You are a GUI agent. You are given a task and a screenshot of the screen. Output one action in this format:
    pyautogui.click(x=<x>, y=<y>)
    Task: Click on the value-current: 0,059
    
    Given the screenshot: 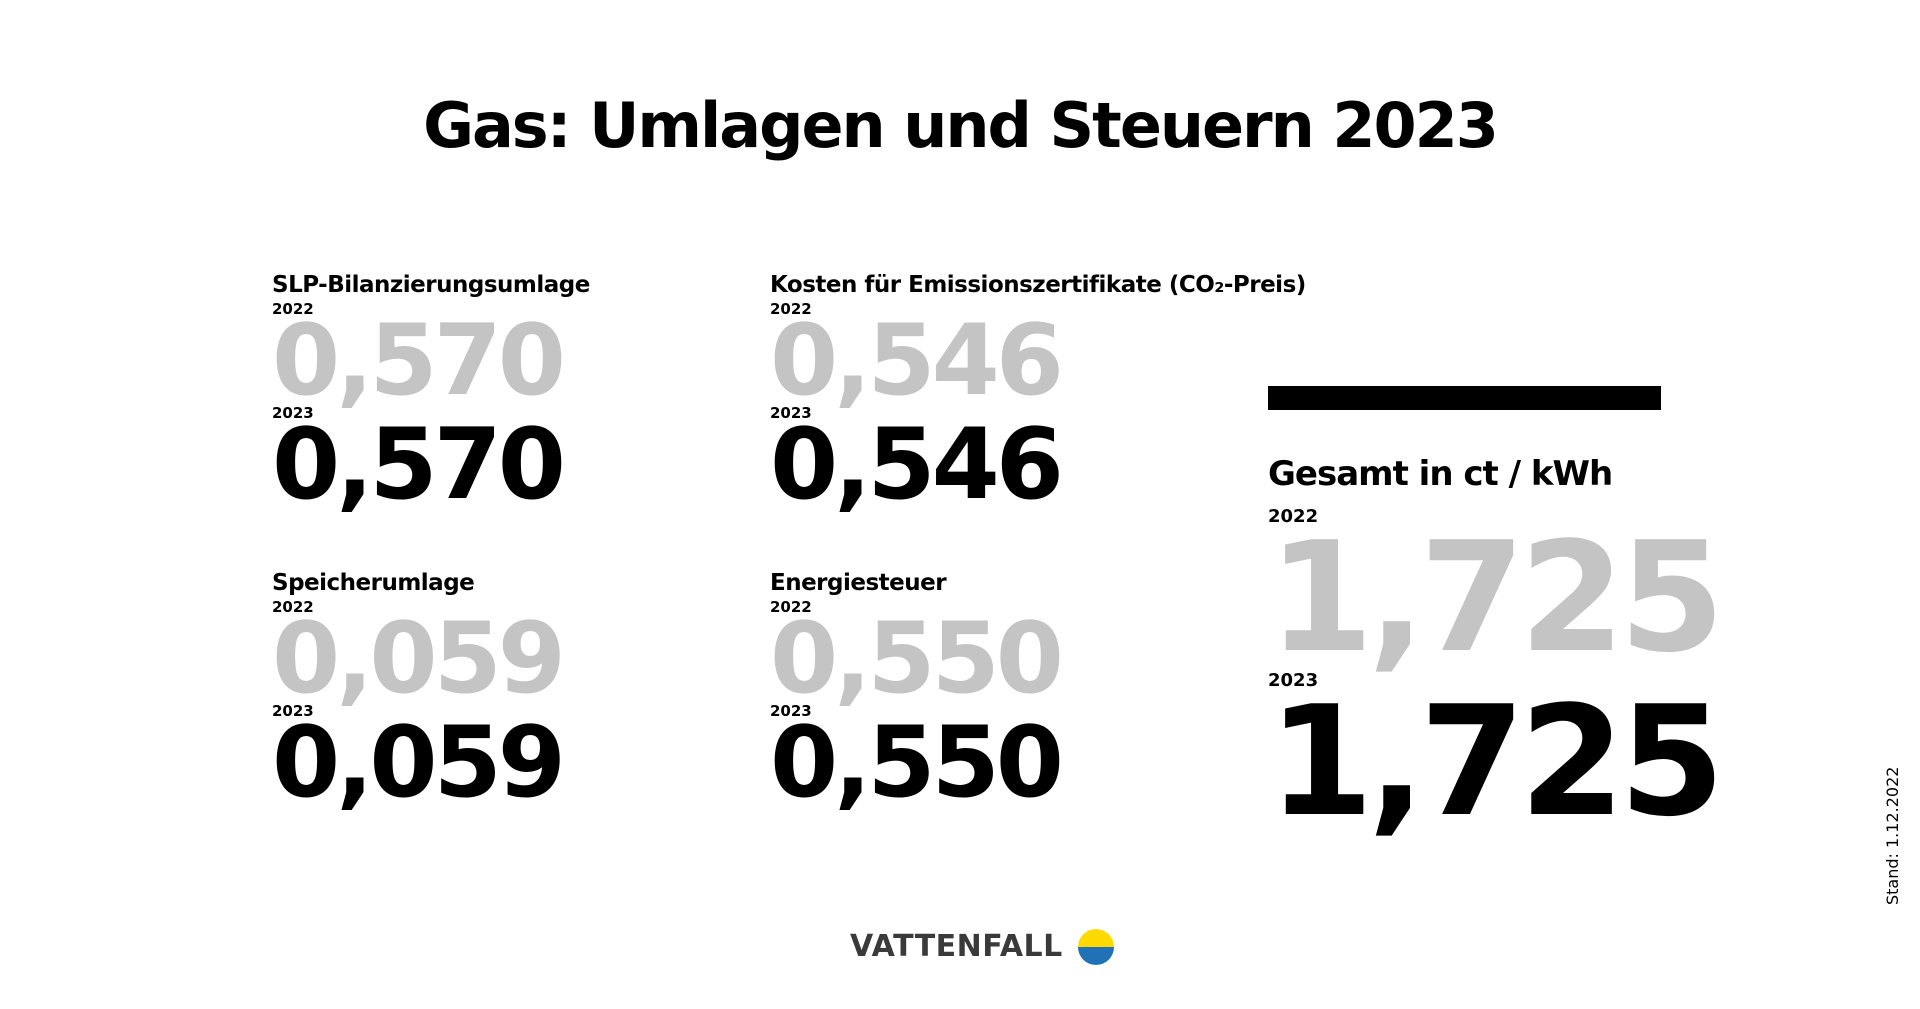 What is the action you would take?
    pyautogui.click(x=419, y=763)
    